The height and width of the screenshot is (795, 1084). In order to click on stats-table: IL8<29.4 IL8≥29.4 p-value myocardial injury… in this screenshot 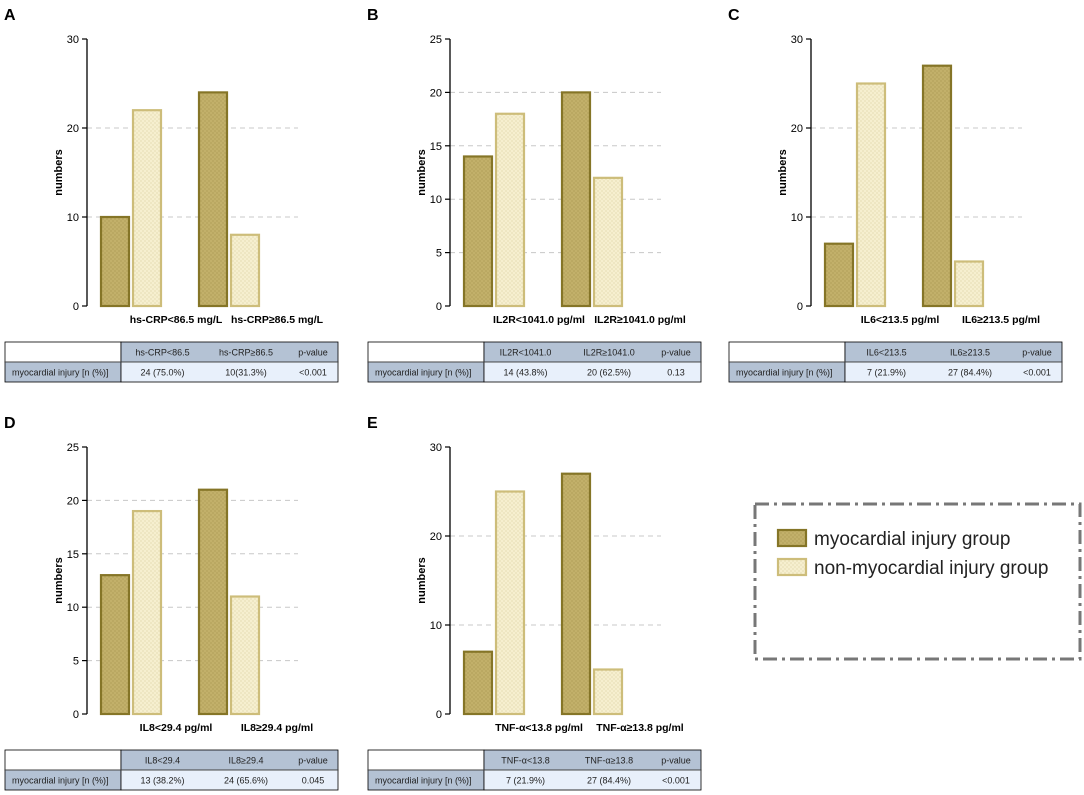, I will do `click(171, 770)`.